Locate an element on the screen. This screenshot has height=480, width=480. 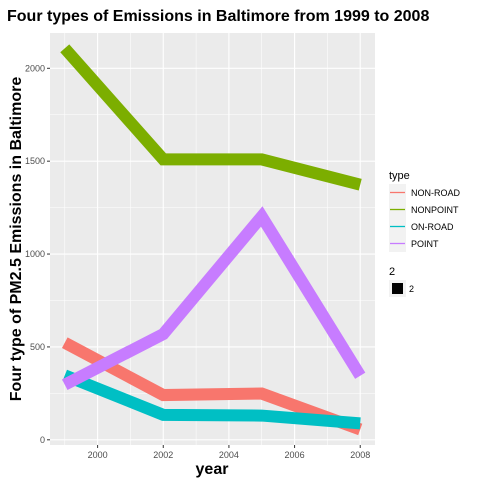
legend-label: NON-ROAD is located at coordinates (435, 193).